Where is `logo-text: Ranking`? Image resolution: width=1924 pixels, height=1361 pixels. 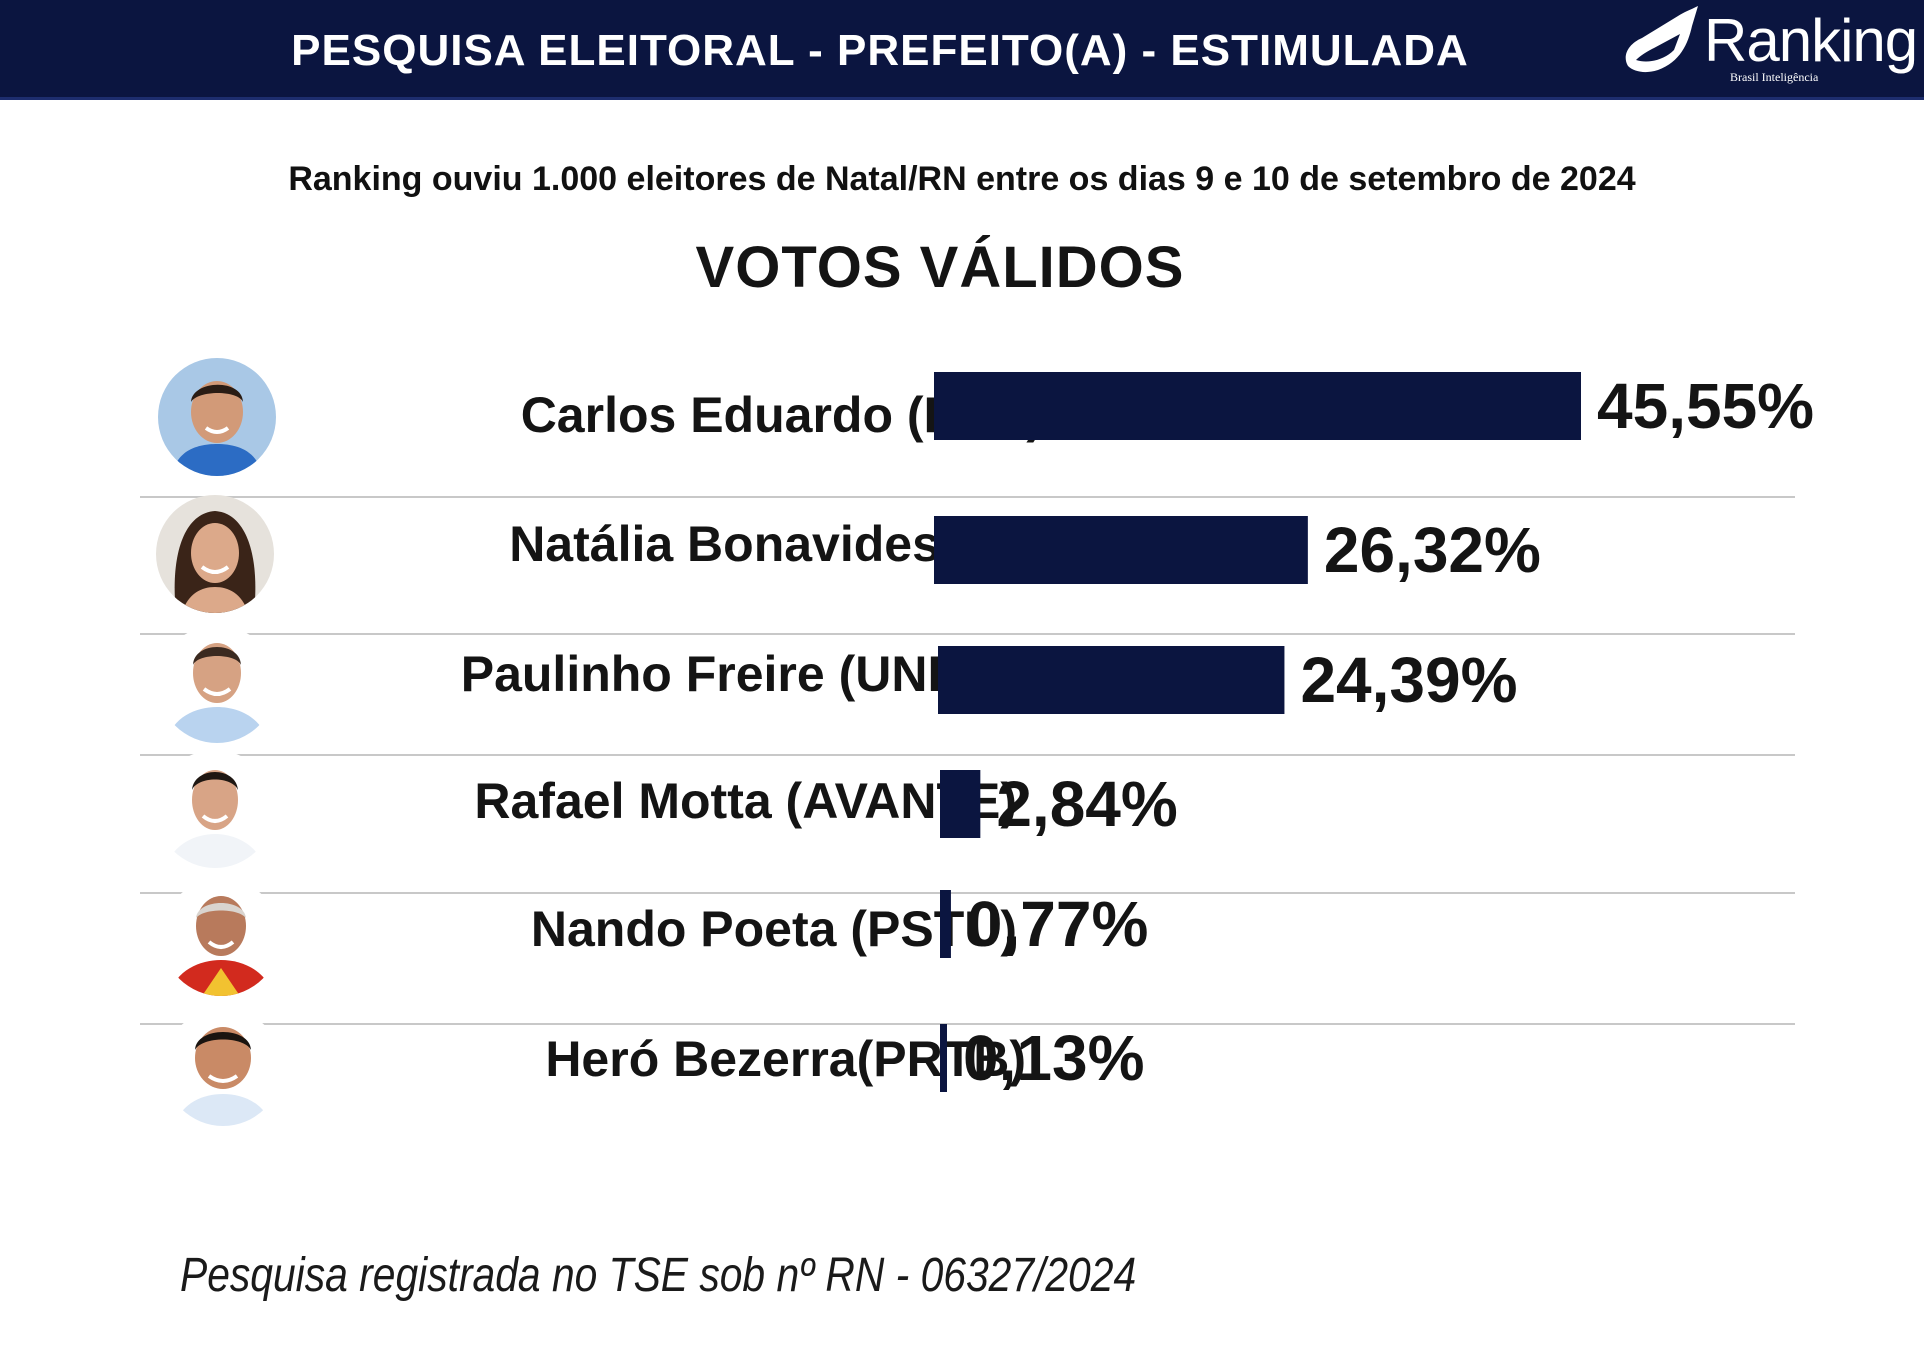
logo-text: Ranking is located at coordinates (1811, 40).